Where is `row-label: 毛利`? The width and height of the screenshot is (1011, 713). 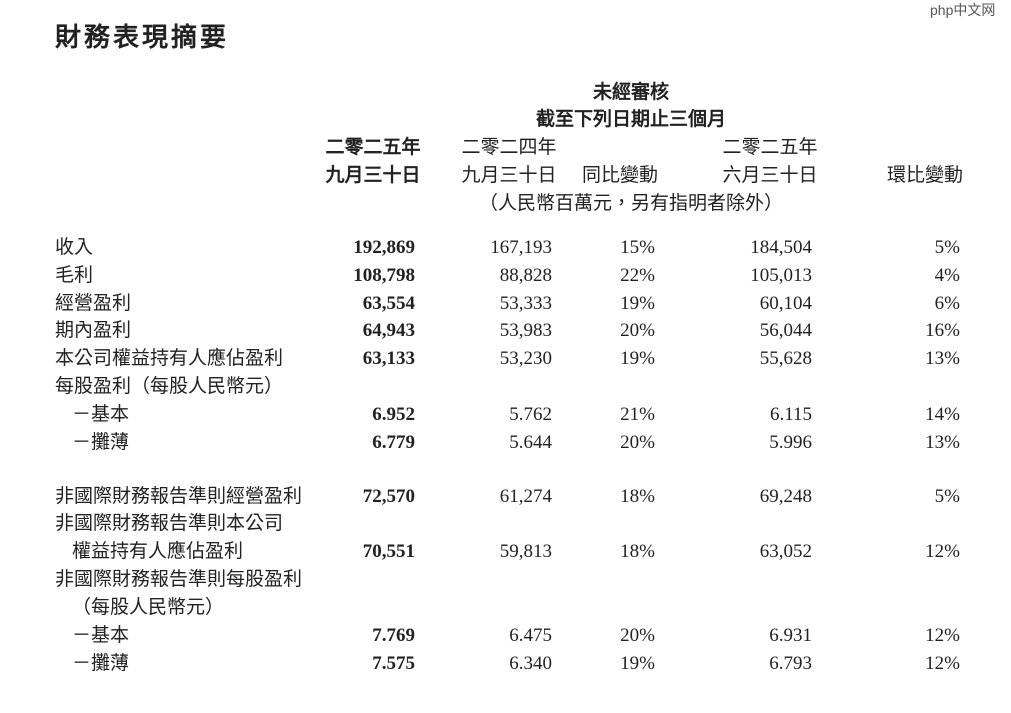 row-label: 毛利 is located at coordinates (74, 275).